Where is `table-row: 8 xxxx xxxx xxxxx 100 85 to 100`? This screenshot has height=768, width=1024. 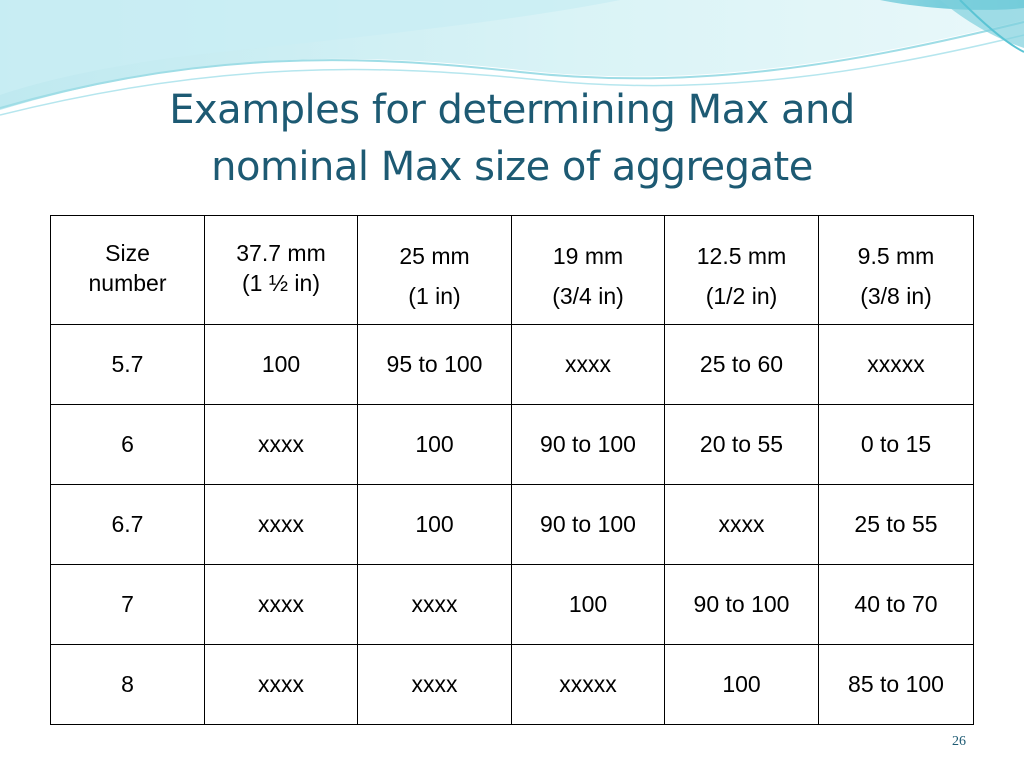 table-row: 8 xxxx xxxx xxxxx 100 85 to 100 is located at coordinates (512, 684).